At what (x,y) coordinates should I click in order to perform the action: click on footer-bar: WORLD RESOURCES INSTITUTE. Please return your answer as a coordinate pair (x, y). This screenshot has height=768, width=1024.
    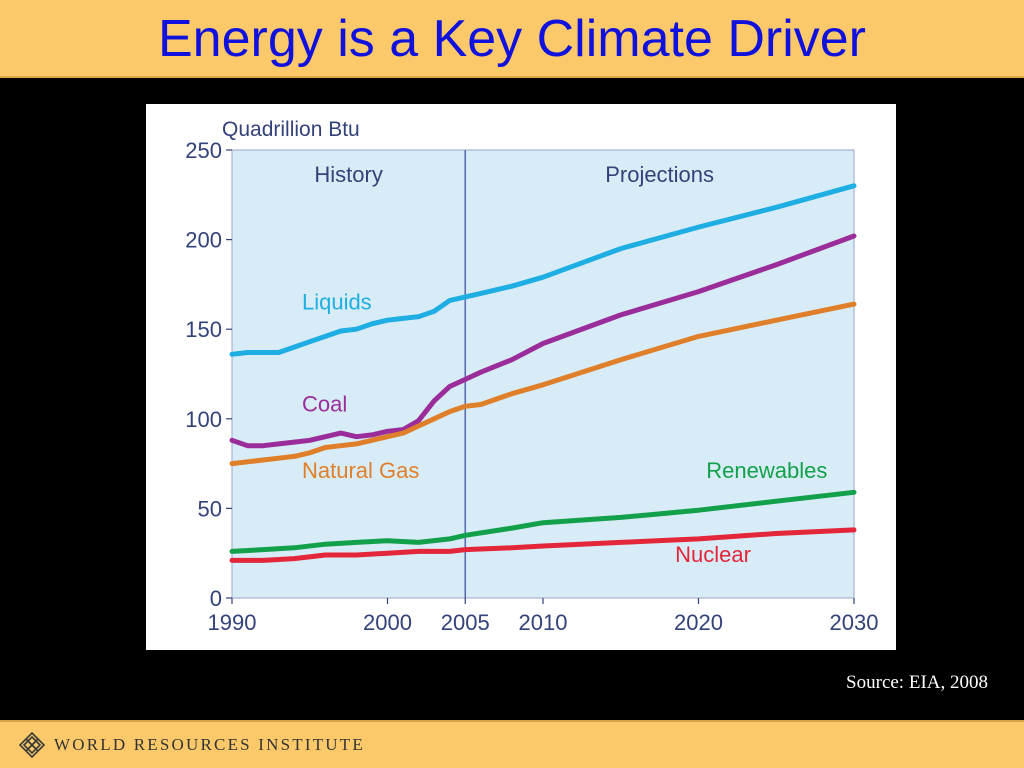
    Looking at the image, I should click on (512, 744).